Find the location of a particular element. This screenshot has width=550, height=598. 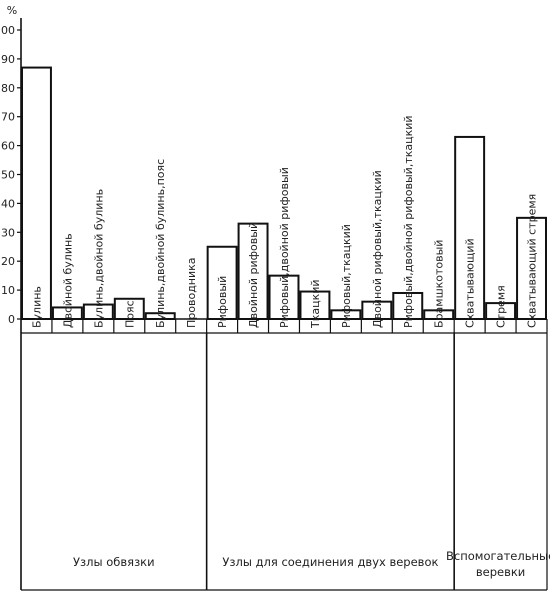

y-tick-label: 90 is located at coordinates (8, 59).